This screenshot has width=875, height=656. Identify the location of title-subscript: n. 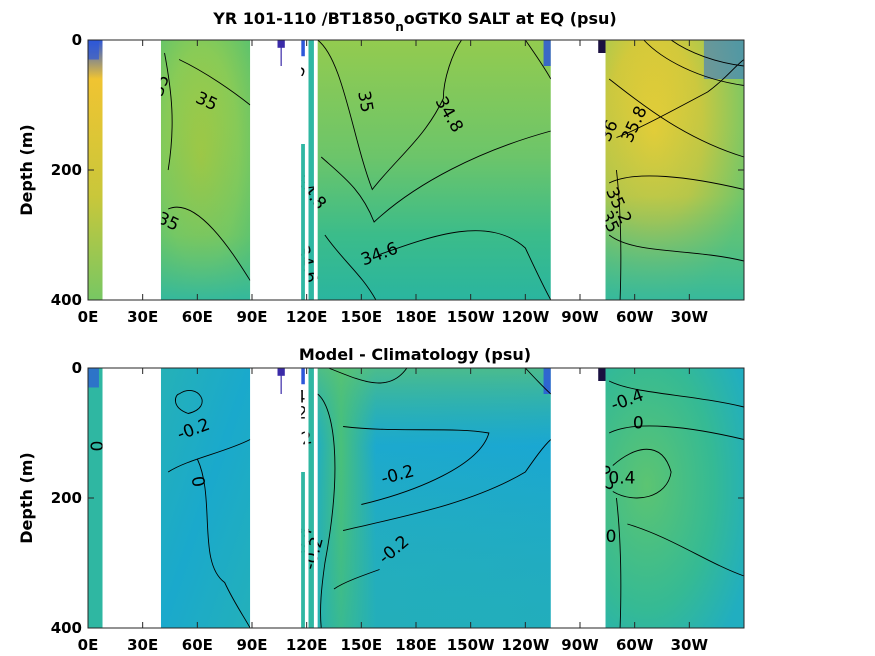
(399, 27).